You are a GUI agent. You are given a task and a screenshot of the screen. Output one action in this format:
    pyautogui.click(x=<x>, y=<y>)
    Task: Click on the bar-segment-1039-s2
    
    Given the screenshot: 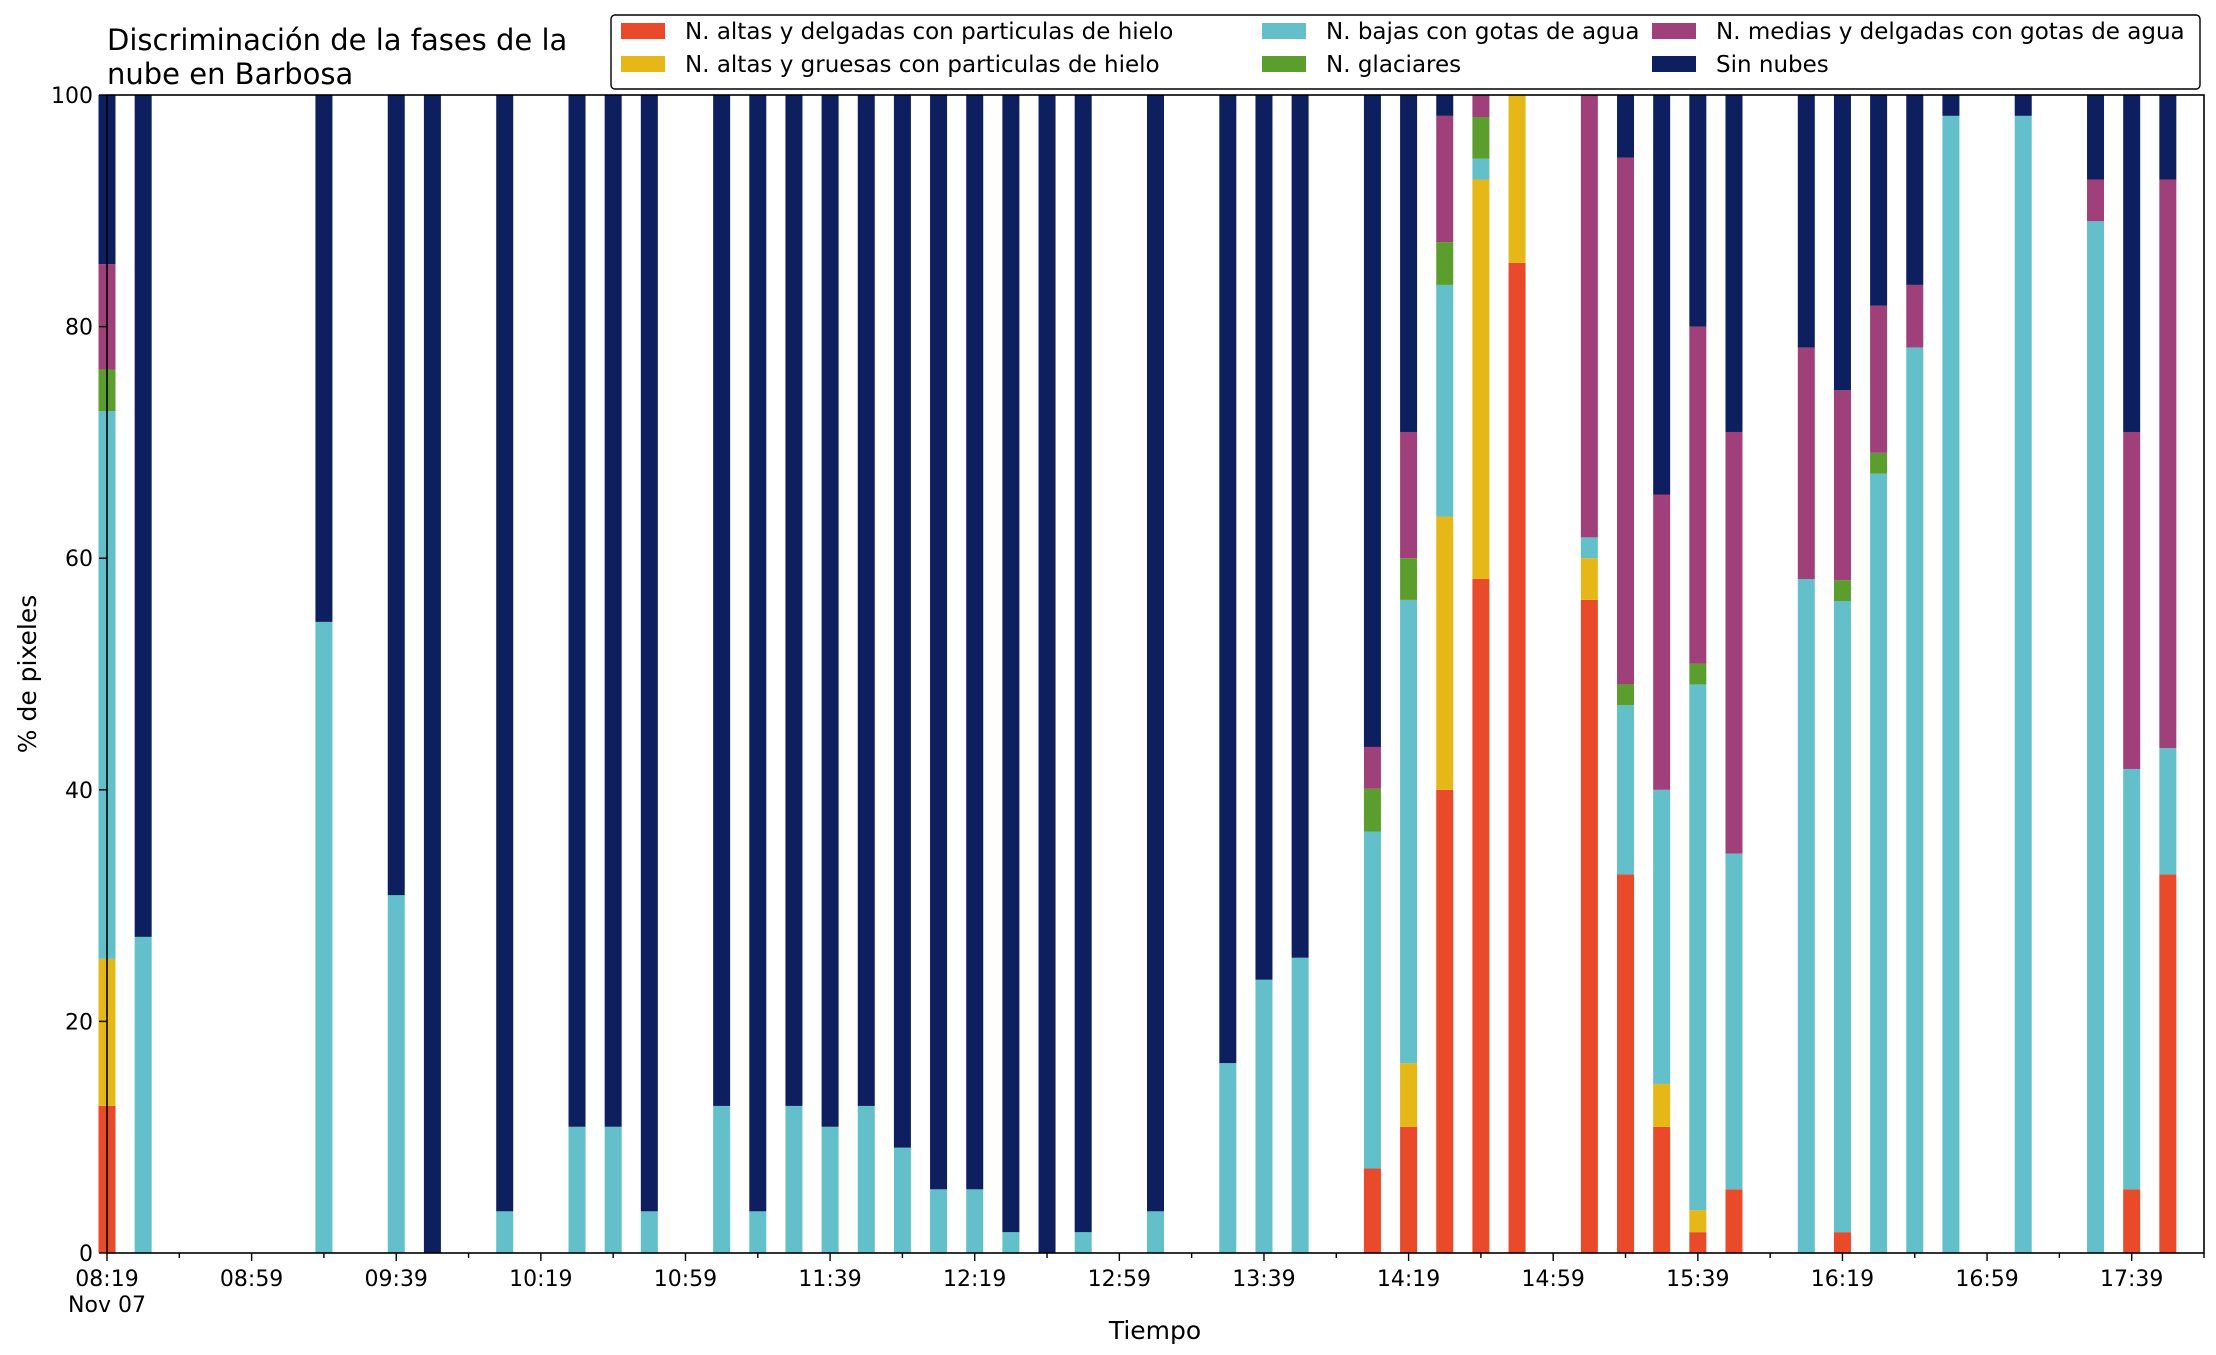 What is the action you would take?
    pyautogui.click(x=613, y=1189)
    